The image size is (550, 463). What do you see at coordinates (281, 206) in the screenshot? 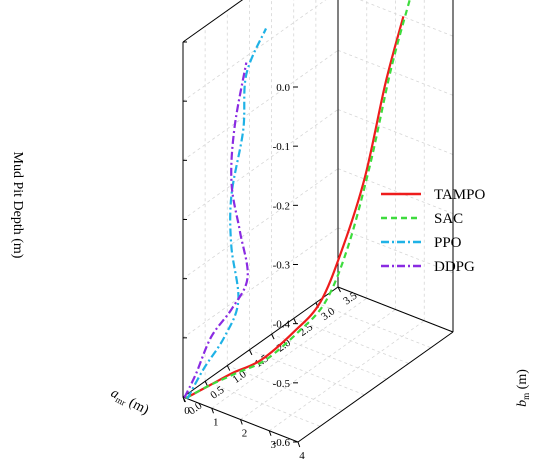
I see `z-tick-label: -0.2` at bounding box center [281, 206].